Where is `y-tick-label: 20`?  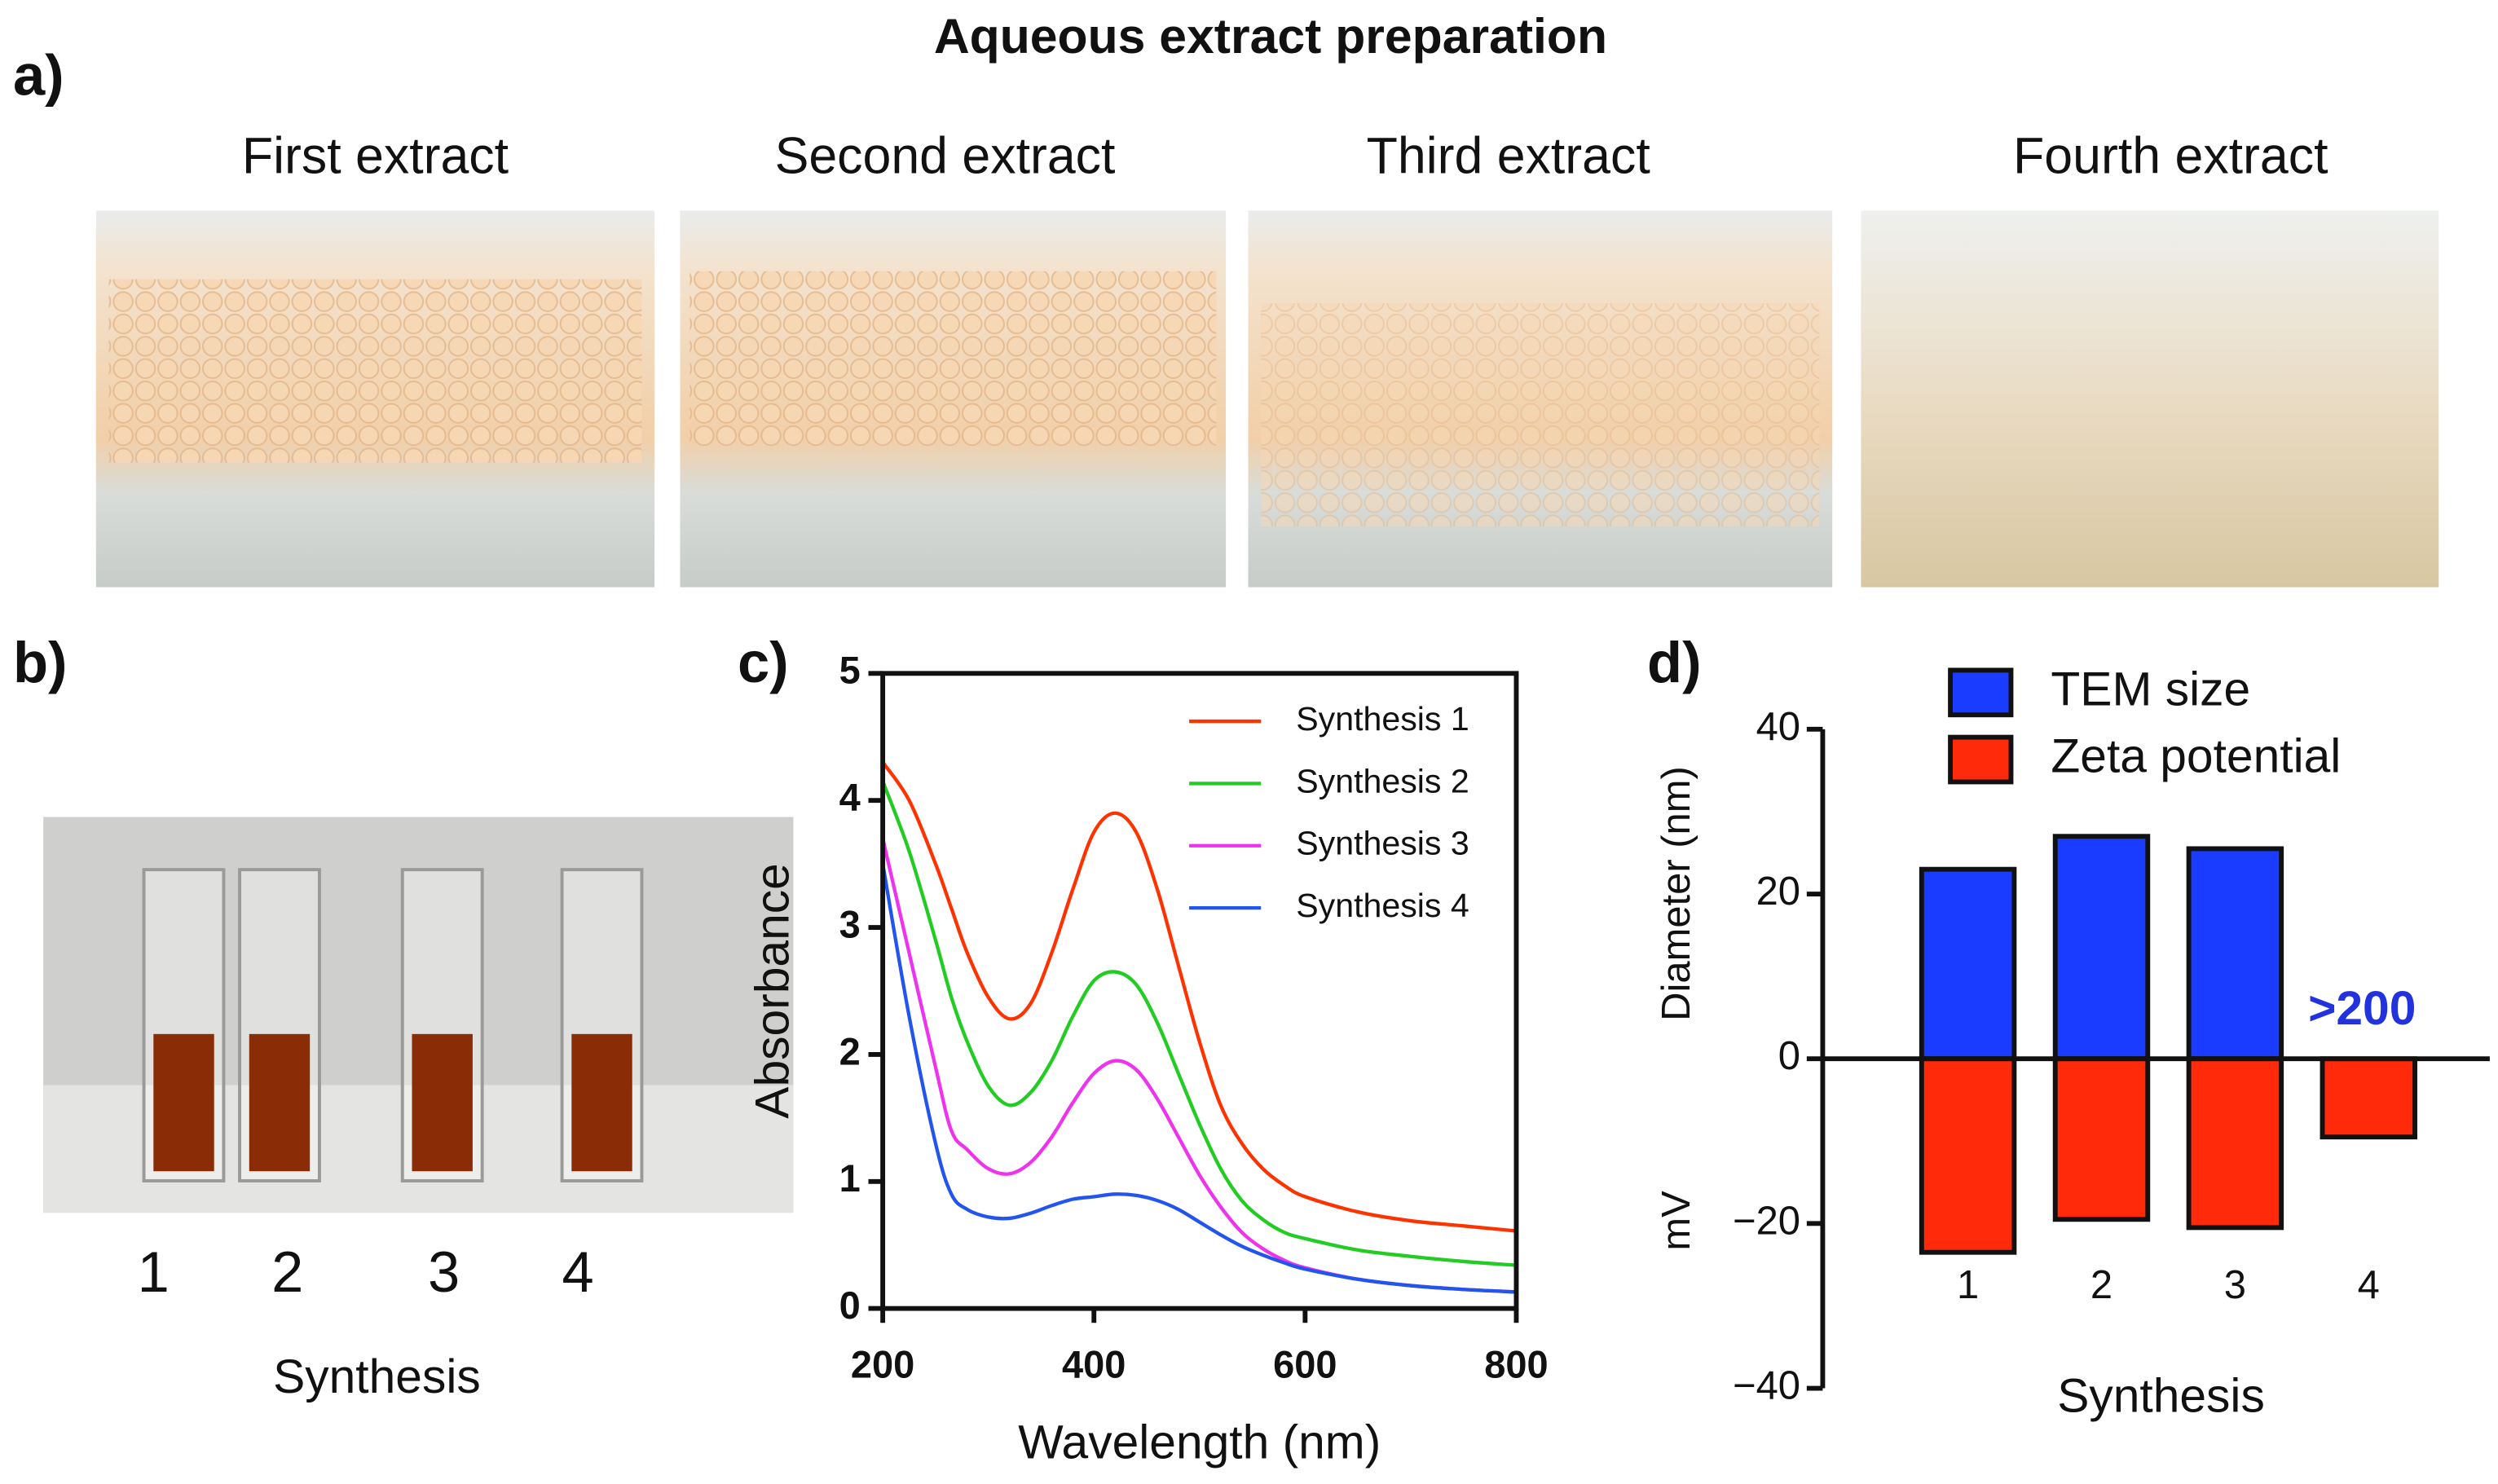 y-tick-label: 20 is located at coordinates (1778, 892).